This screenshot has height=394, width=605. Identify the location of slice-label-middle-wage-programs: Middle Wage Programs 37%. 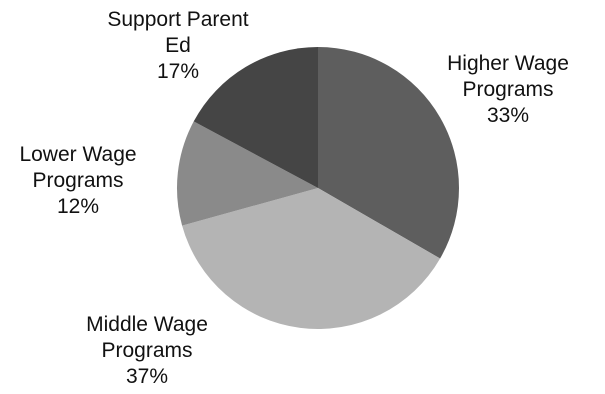
(147, 350).